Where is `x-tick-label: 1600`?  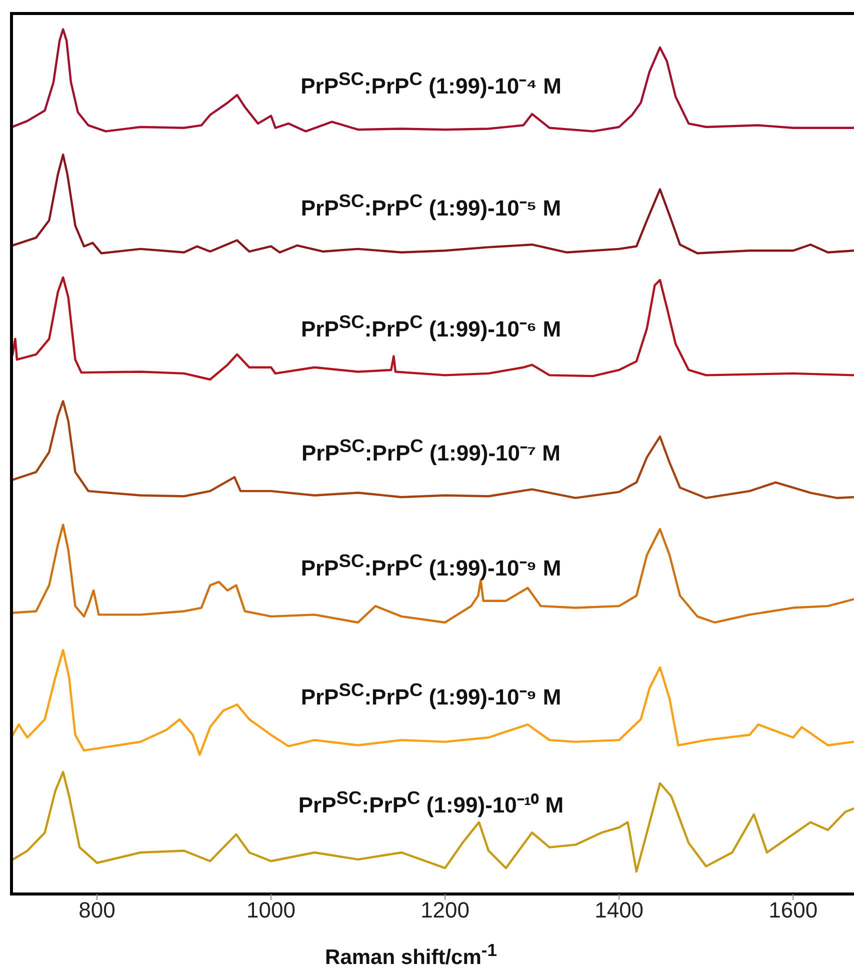 x-tick-label: 1600 is located at coordinates (793, 910).